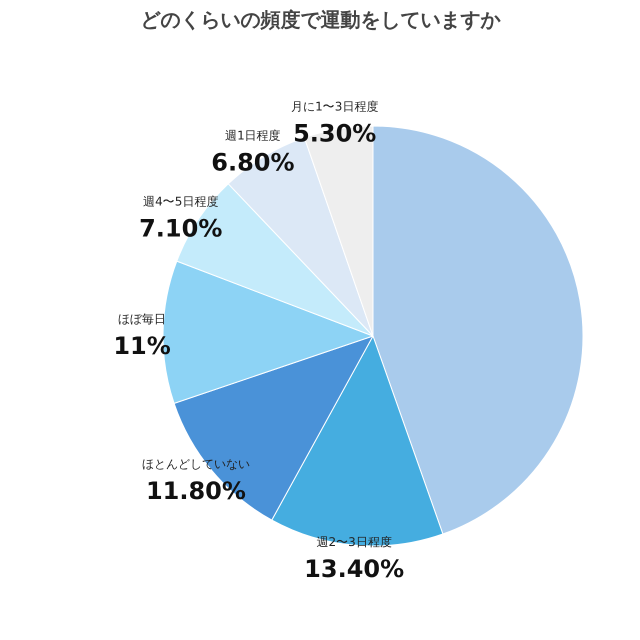 The height and width of the screenshot is (640, 640). I want to click on slice-label: ほぼ毎日, so click(142, 319).